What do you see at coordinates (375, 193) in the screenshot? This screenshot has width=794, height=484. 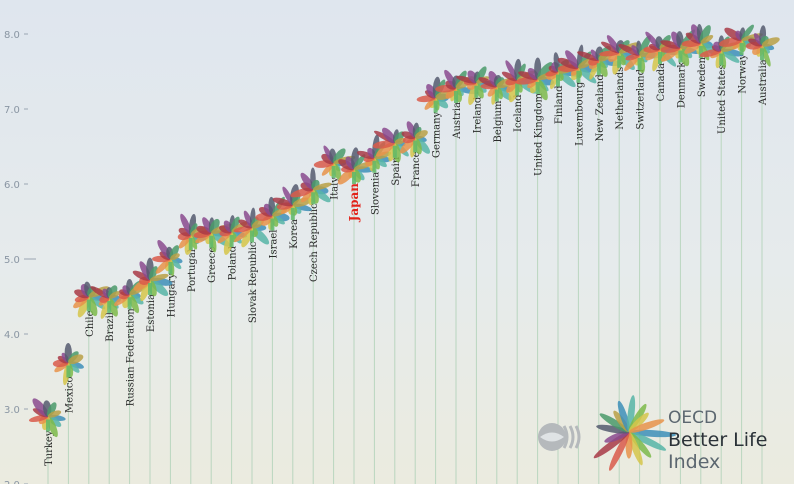 I see `country-label: Slovenia` at bounding box center [375, 193].